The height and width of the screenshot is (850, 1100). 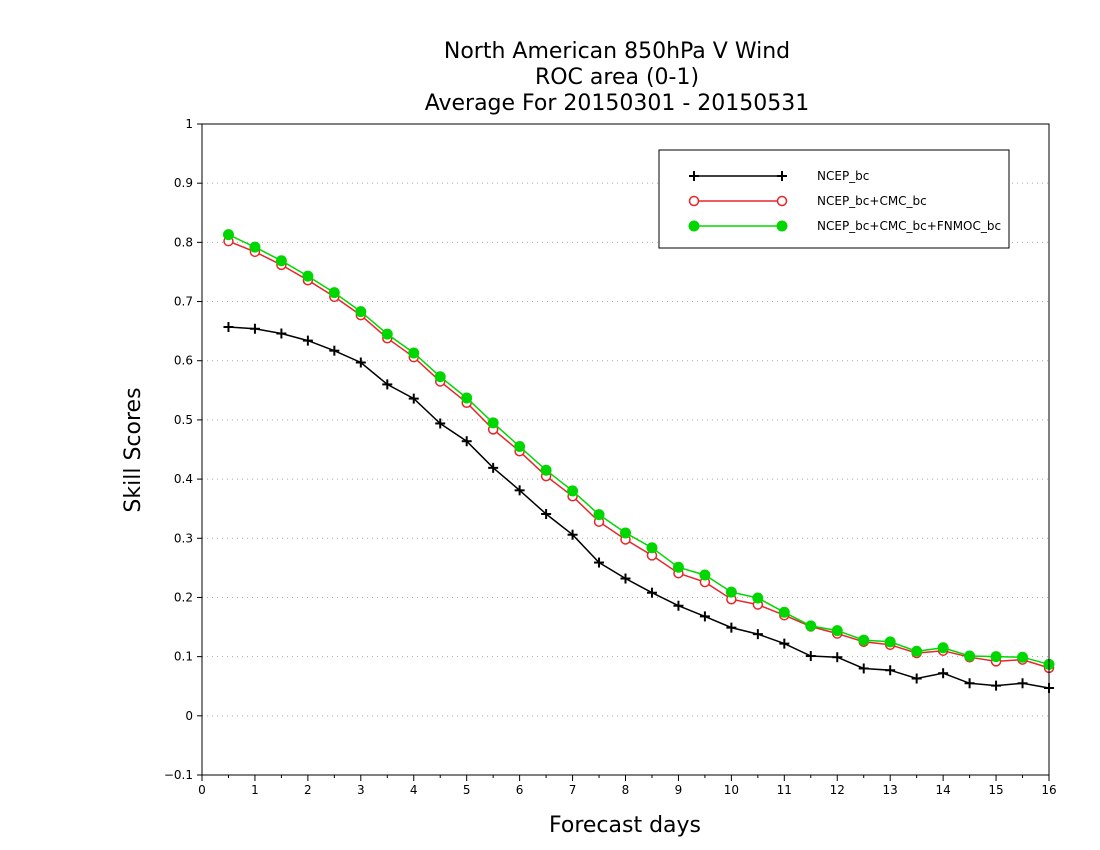 I want to click on y-tick-label: 0.1, so click(x=183, y=657).